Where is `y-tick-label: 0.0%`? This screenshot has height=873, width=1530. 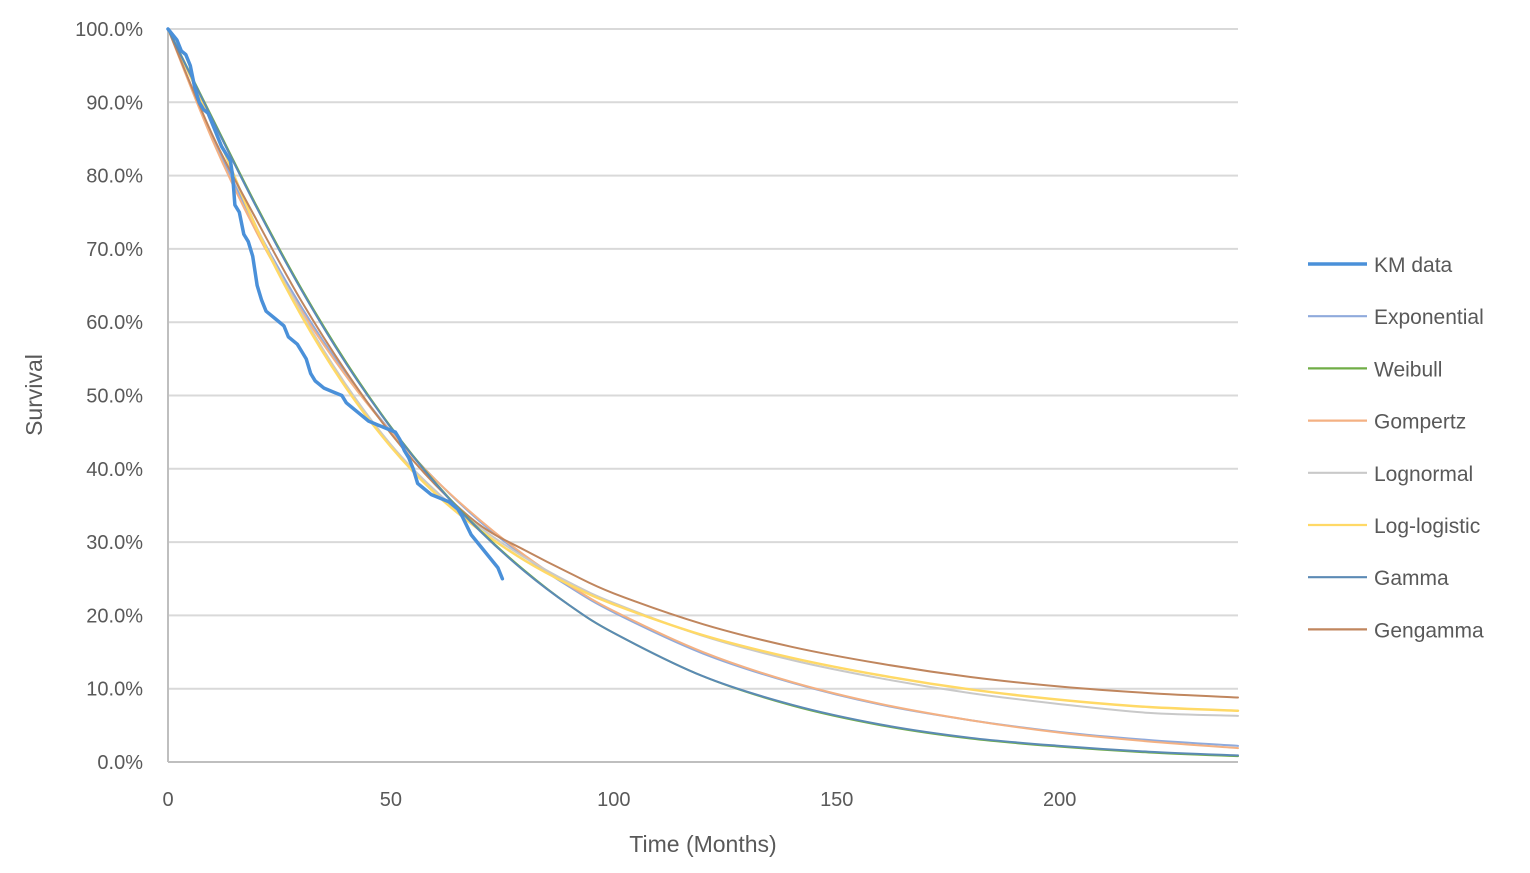
y-tick-label: 0.0% is located at coordinates (120, 763).